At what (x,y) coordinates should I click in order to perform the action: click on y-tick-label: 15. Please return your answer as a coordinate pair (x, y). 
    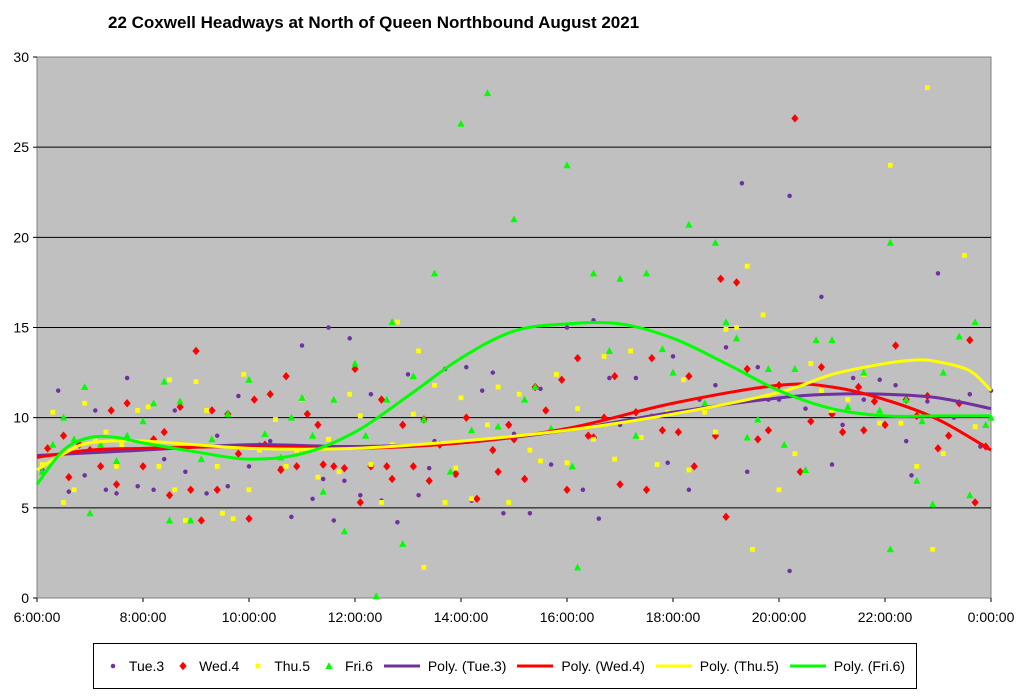
    Looking at the image, I should click on (21, 328).